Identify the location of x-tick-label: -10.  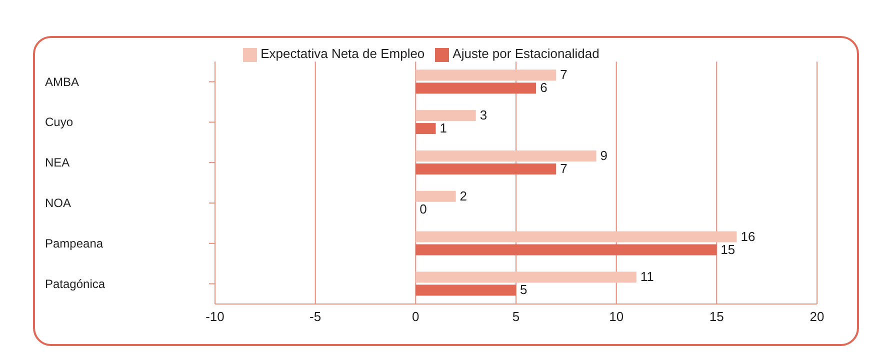
(215, 316).